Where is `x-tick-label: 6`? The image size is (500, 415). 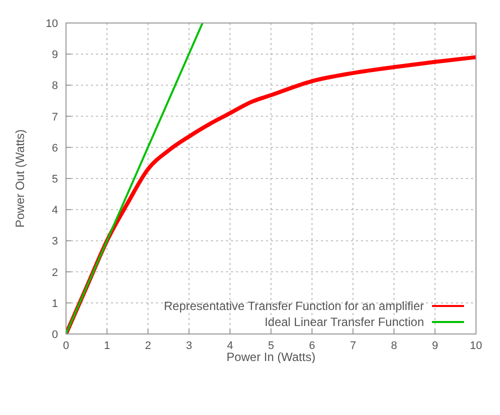 x-tick-label: 6 is located at coordinates (312, 346).